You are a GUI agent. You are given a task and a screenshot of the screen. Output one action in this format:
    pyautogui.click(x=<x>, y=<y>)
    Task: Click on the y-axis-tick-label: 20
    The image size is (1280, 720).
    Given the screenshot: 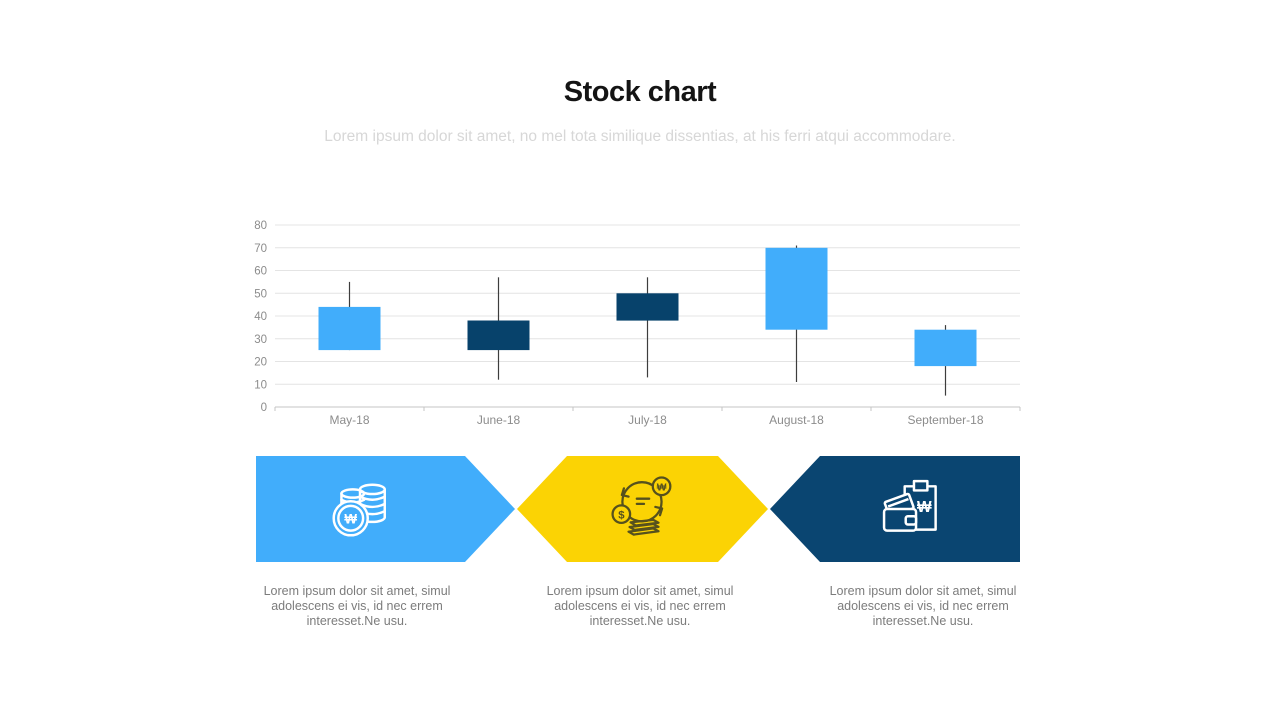 What is the action you would take?
    pyautogui.click(x=260, y=363)
    